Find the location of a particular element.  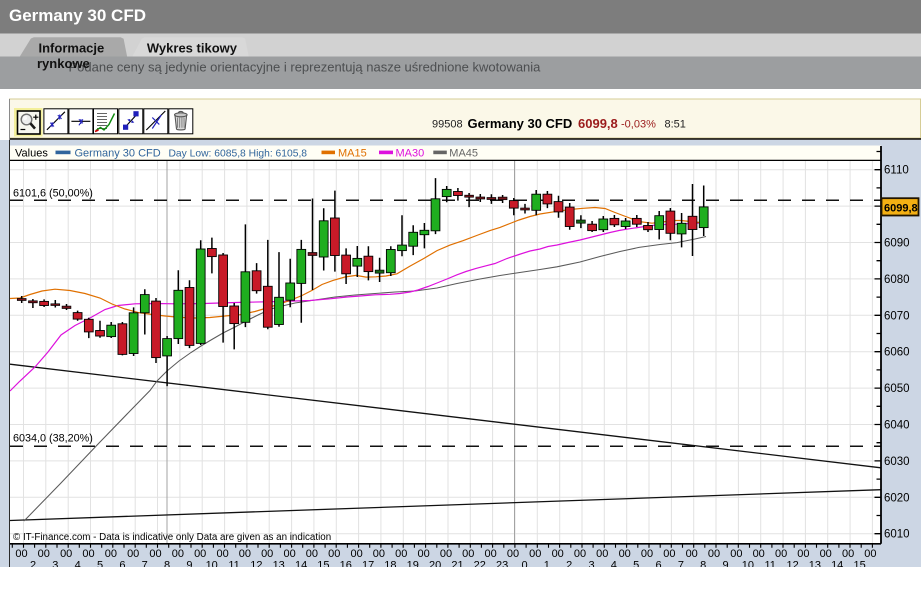

svg-text: Values is located at coordinates (31, 154).